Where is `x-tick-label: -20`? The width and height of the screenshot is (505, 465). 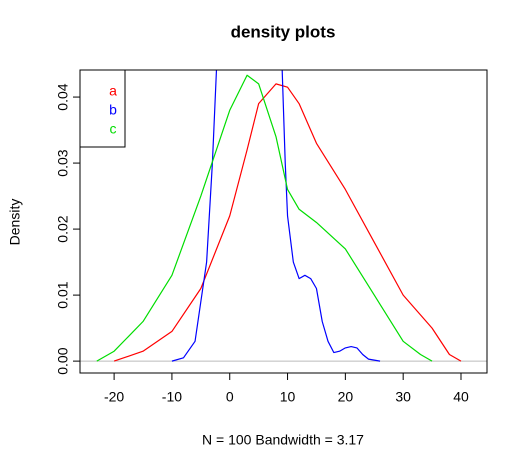
x-tick-label: -20 is located at coordinates (114, 397).